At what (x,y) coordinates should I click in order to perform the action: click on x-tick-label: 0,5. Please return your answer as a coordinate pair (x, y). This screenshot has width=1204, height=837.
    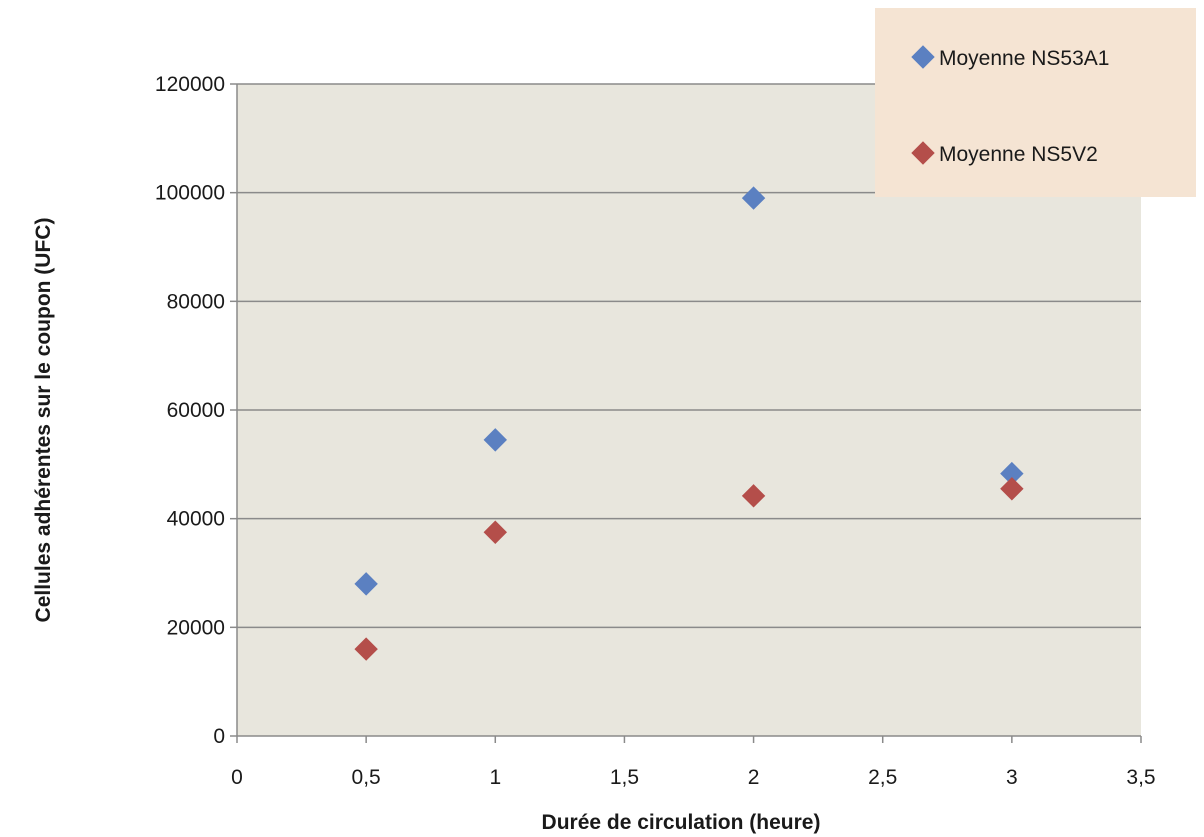
    Looking at the image, I should click on (366, 777).